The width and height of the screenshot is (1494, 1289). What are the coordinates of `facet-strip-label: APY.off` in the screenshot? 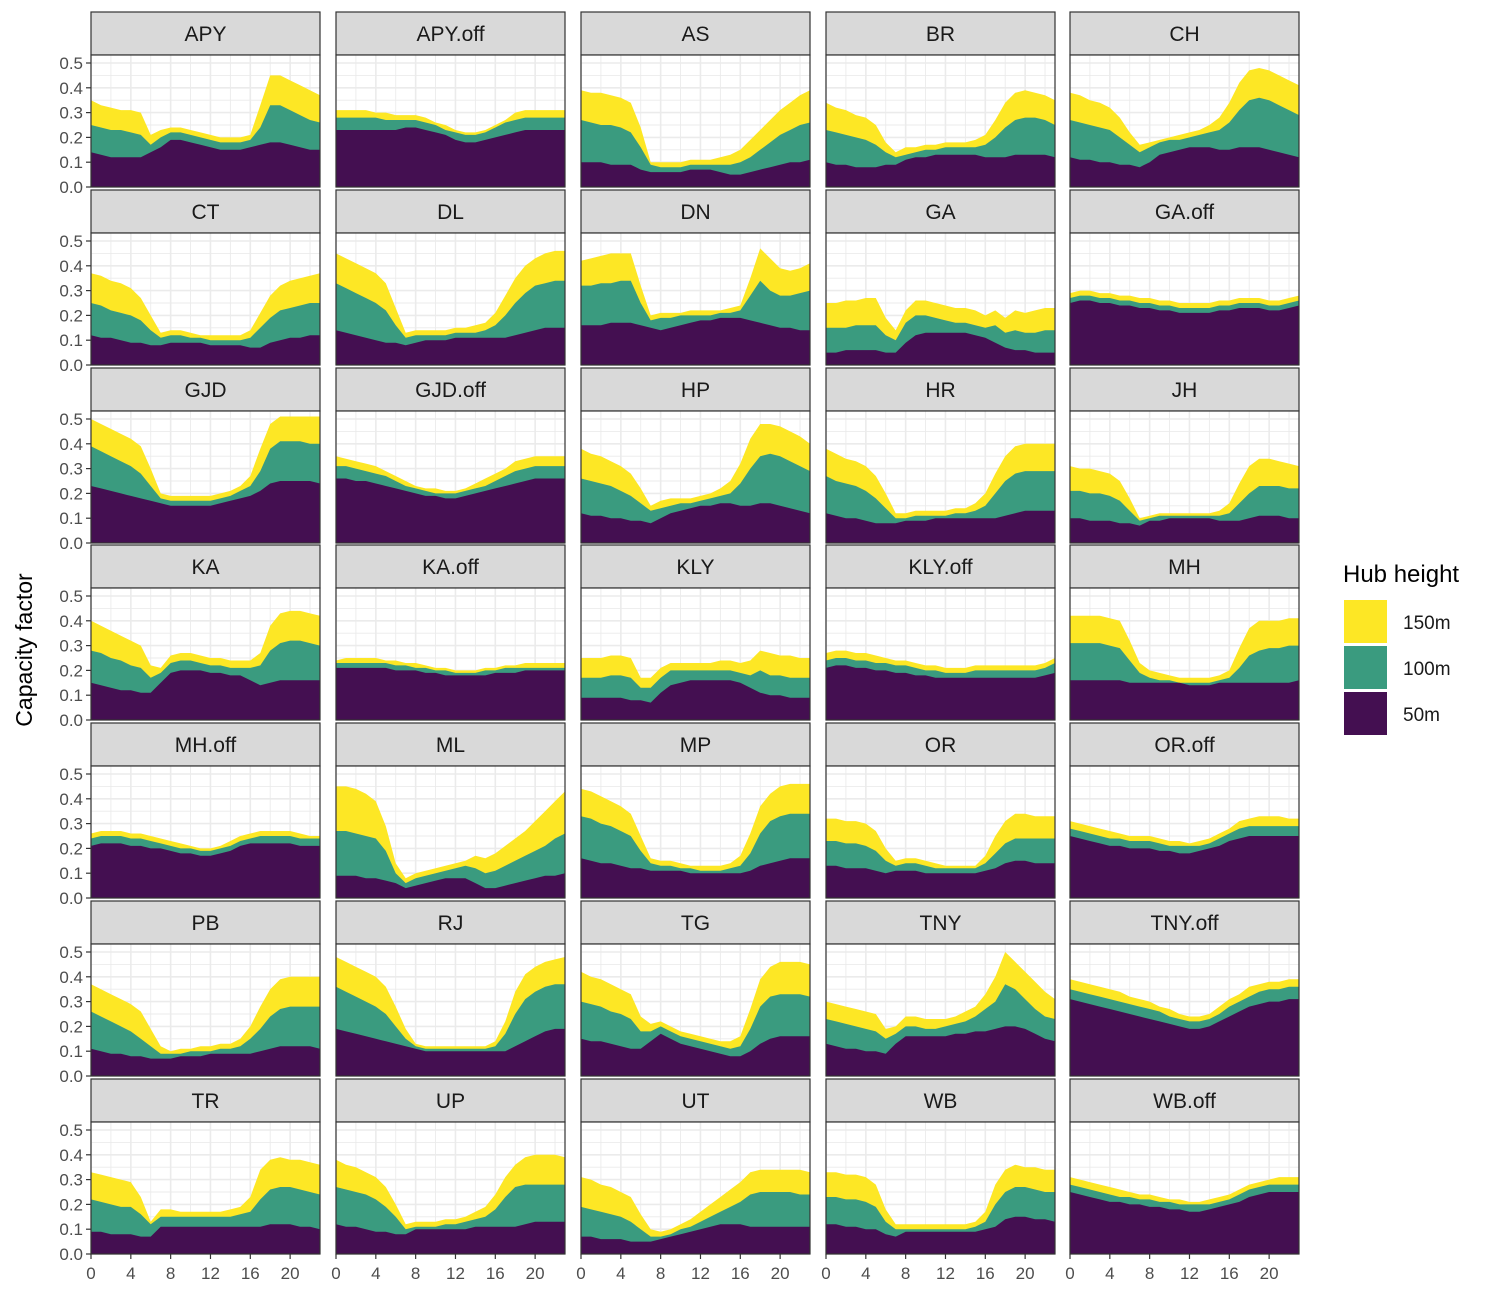 It's located at (450, 34).